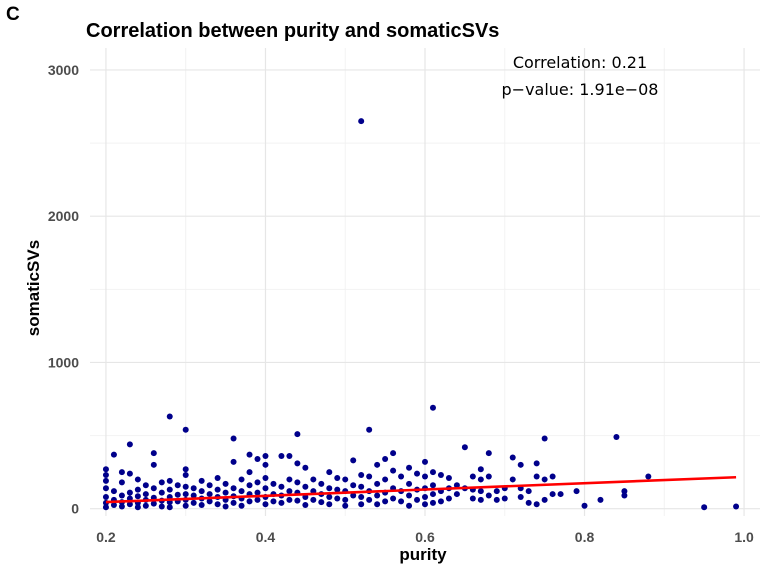  Describe the element at coordinates (423, 554) in the screenshot. I see `x-axis-label: purity` at that location.